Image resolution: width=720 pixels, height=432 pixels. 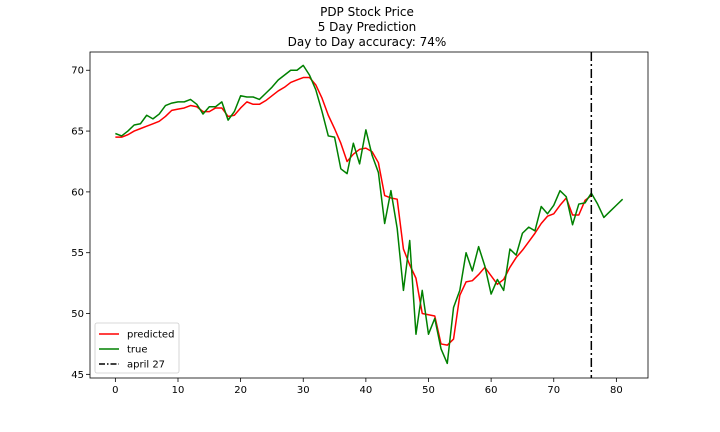 What do you see at coordinates (367, 12) in the screenshot?
I see `title-line-1: PDP Stock Price` at bounding box center [367, 12].